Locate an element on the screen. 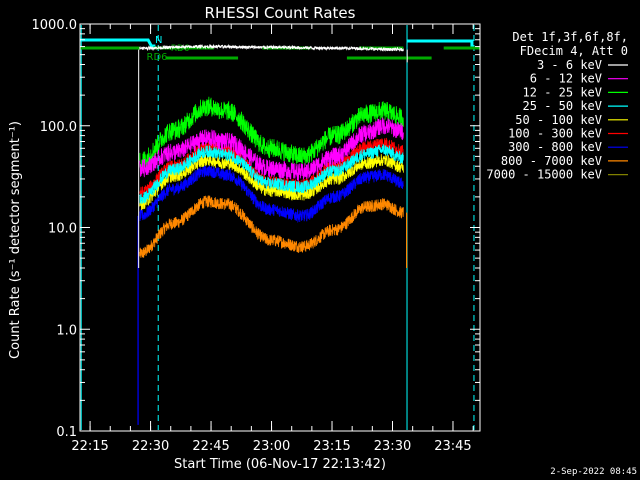  series-line-12to25keV is located at coordinates (271, 133).